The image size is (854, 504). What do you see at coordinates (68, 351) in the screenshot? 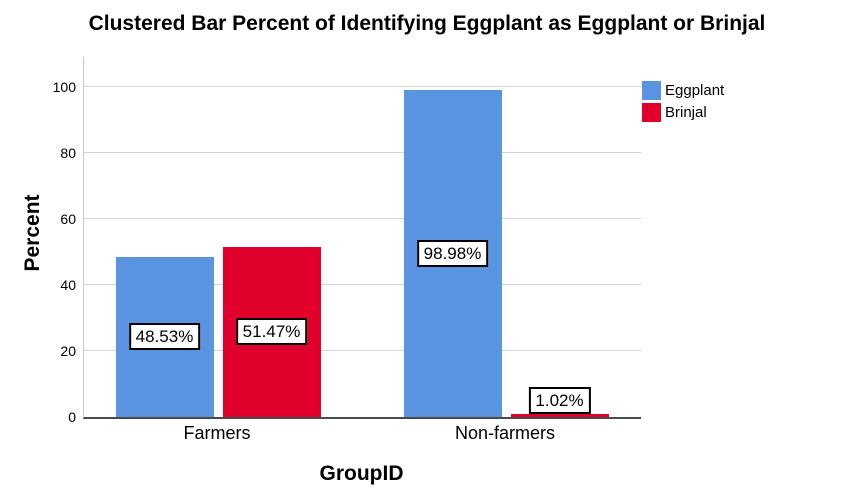
I see `y-tick-label-20: 20` at bounding box center [68, 351].